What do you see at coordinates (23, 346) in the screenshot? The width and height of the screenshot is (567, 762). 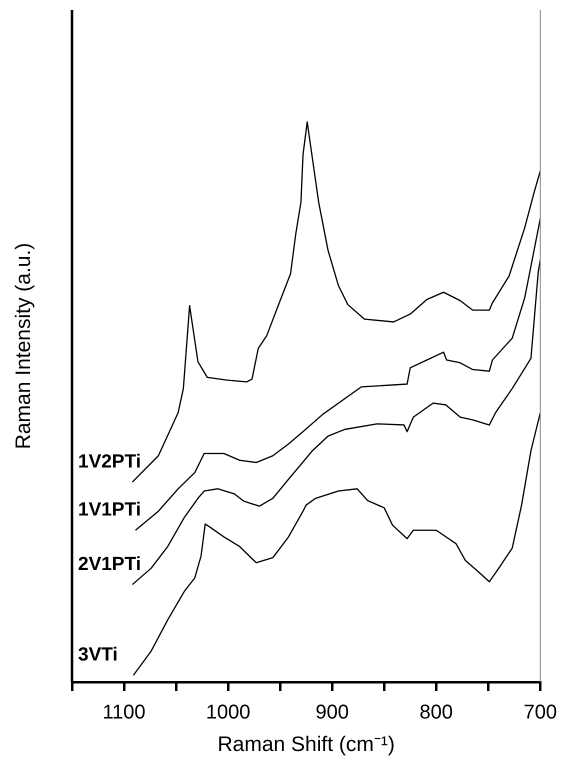 I see `y-axis-title: Raman Intensity (a.u.)` at bounding box center [23, 346].